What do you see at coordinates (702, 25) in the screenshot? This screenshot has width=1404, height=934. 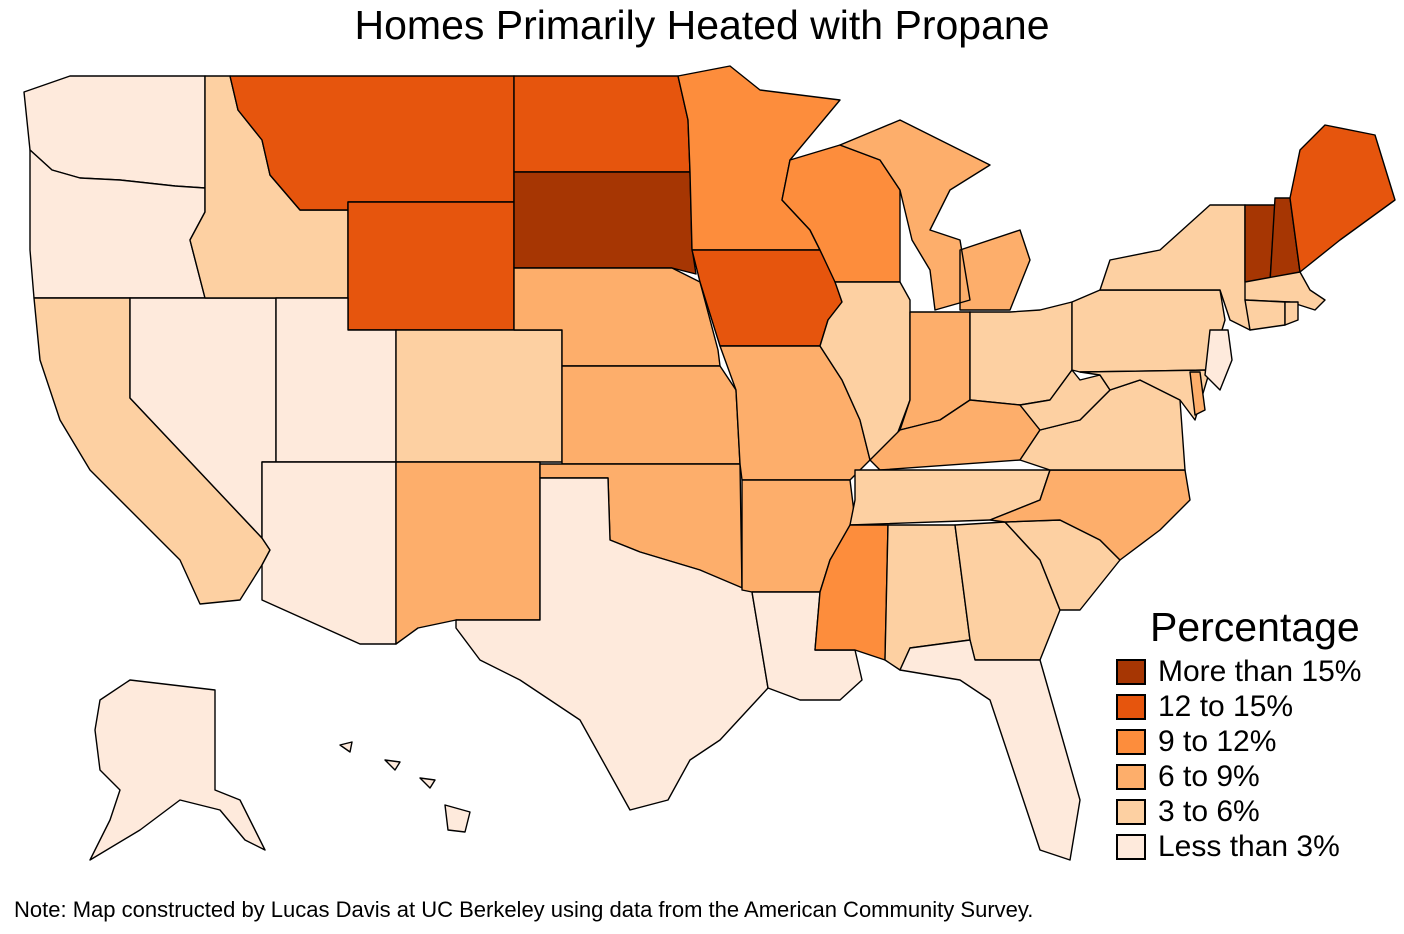 I see `map-title: Homes Primarily Heated with Propane` at bounding box center [702, 25].